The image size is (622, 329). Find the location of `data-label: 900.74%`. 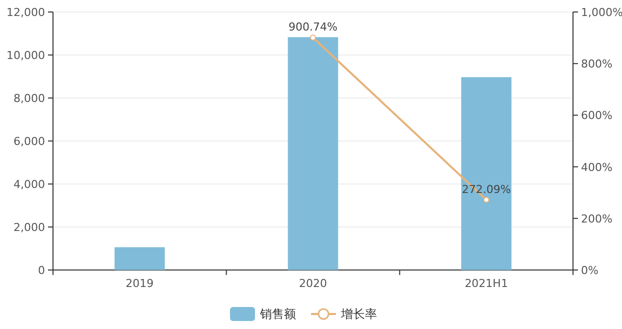

data-label: 900.74% is located at coordinates (313, 27).